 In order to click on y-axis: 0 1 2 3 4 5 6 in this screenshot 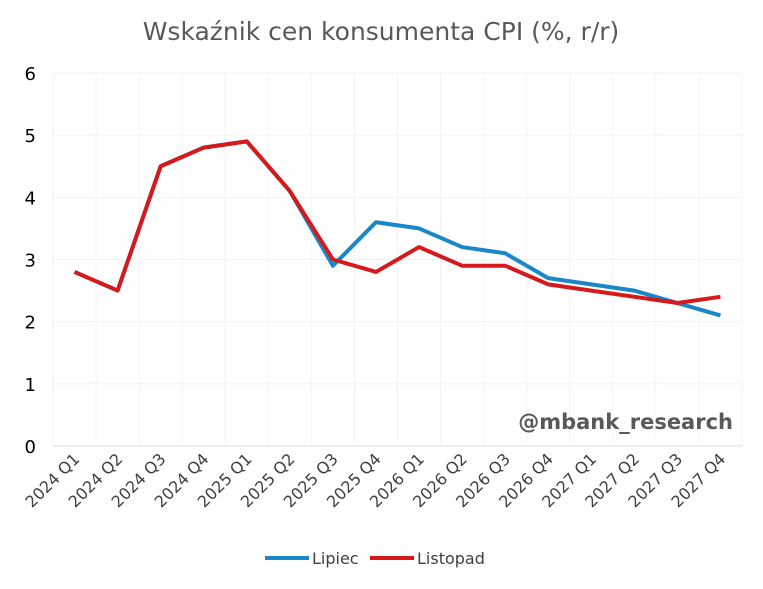, I will do `click(30, 261)`.